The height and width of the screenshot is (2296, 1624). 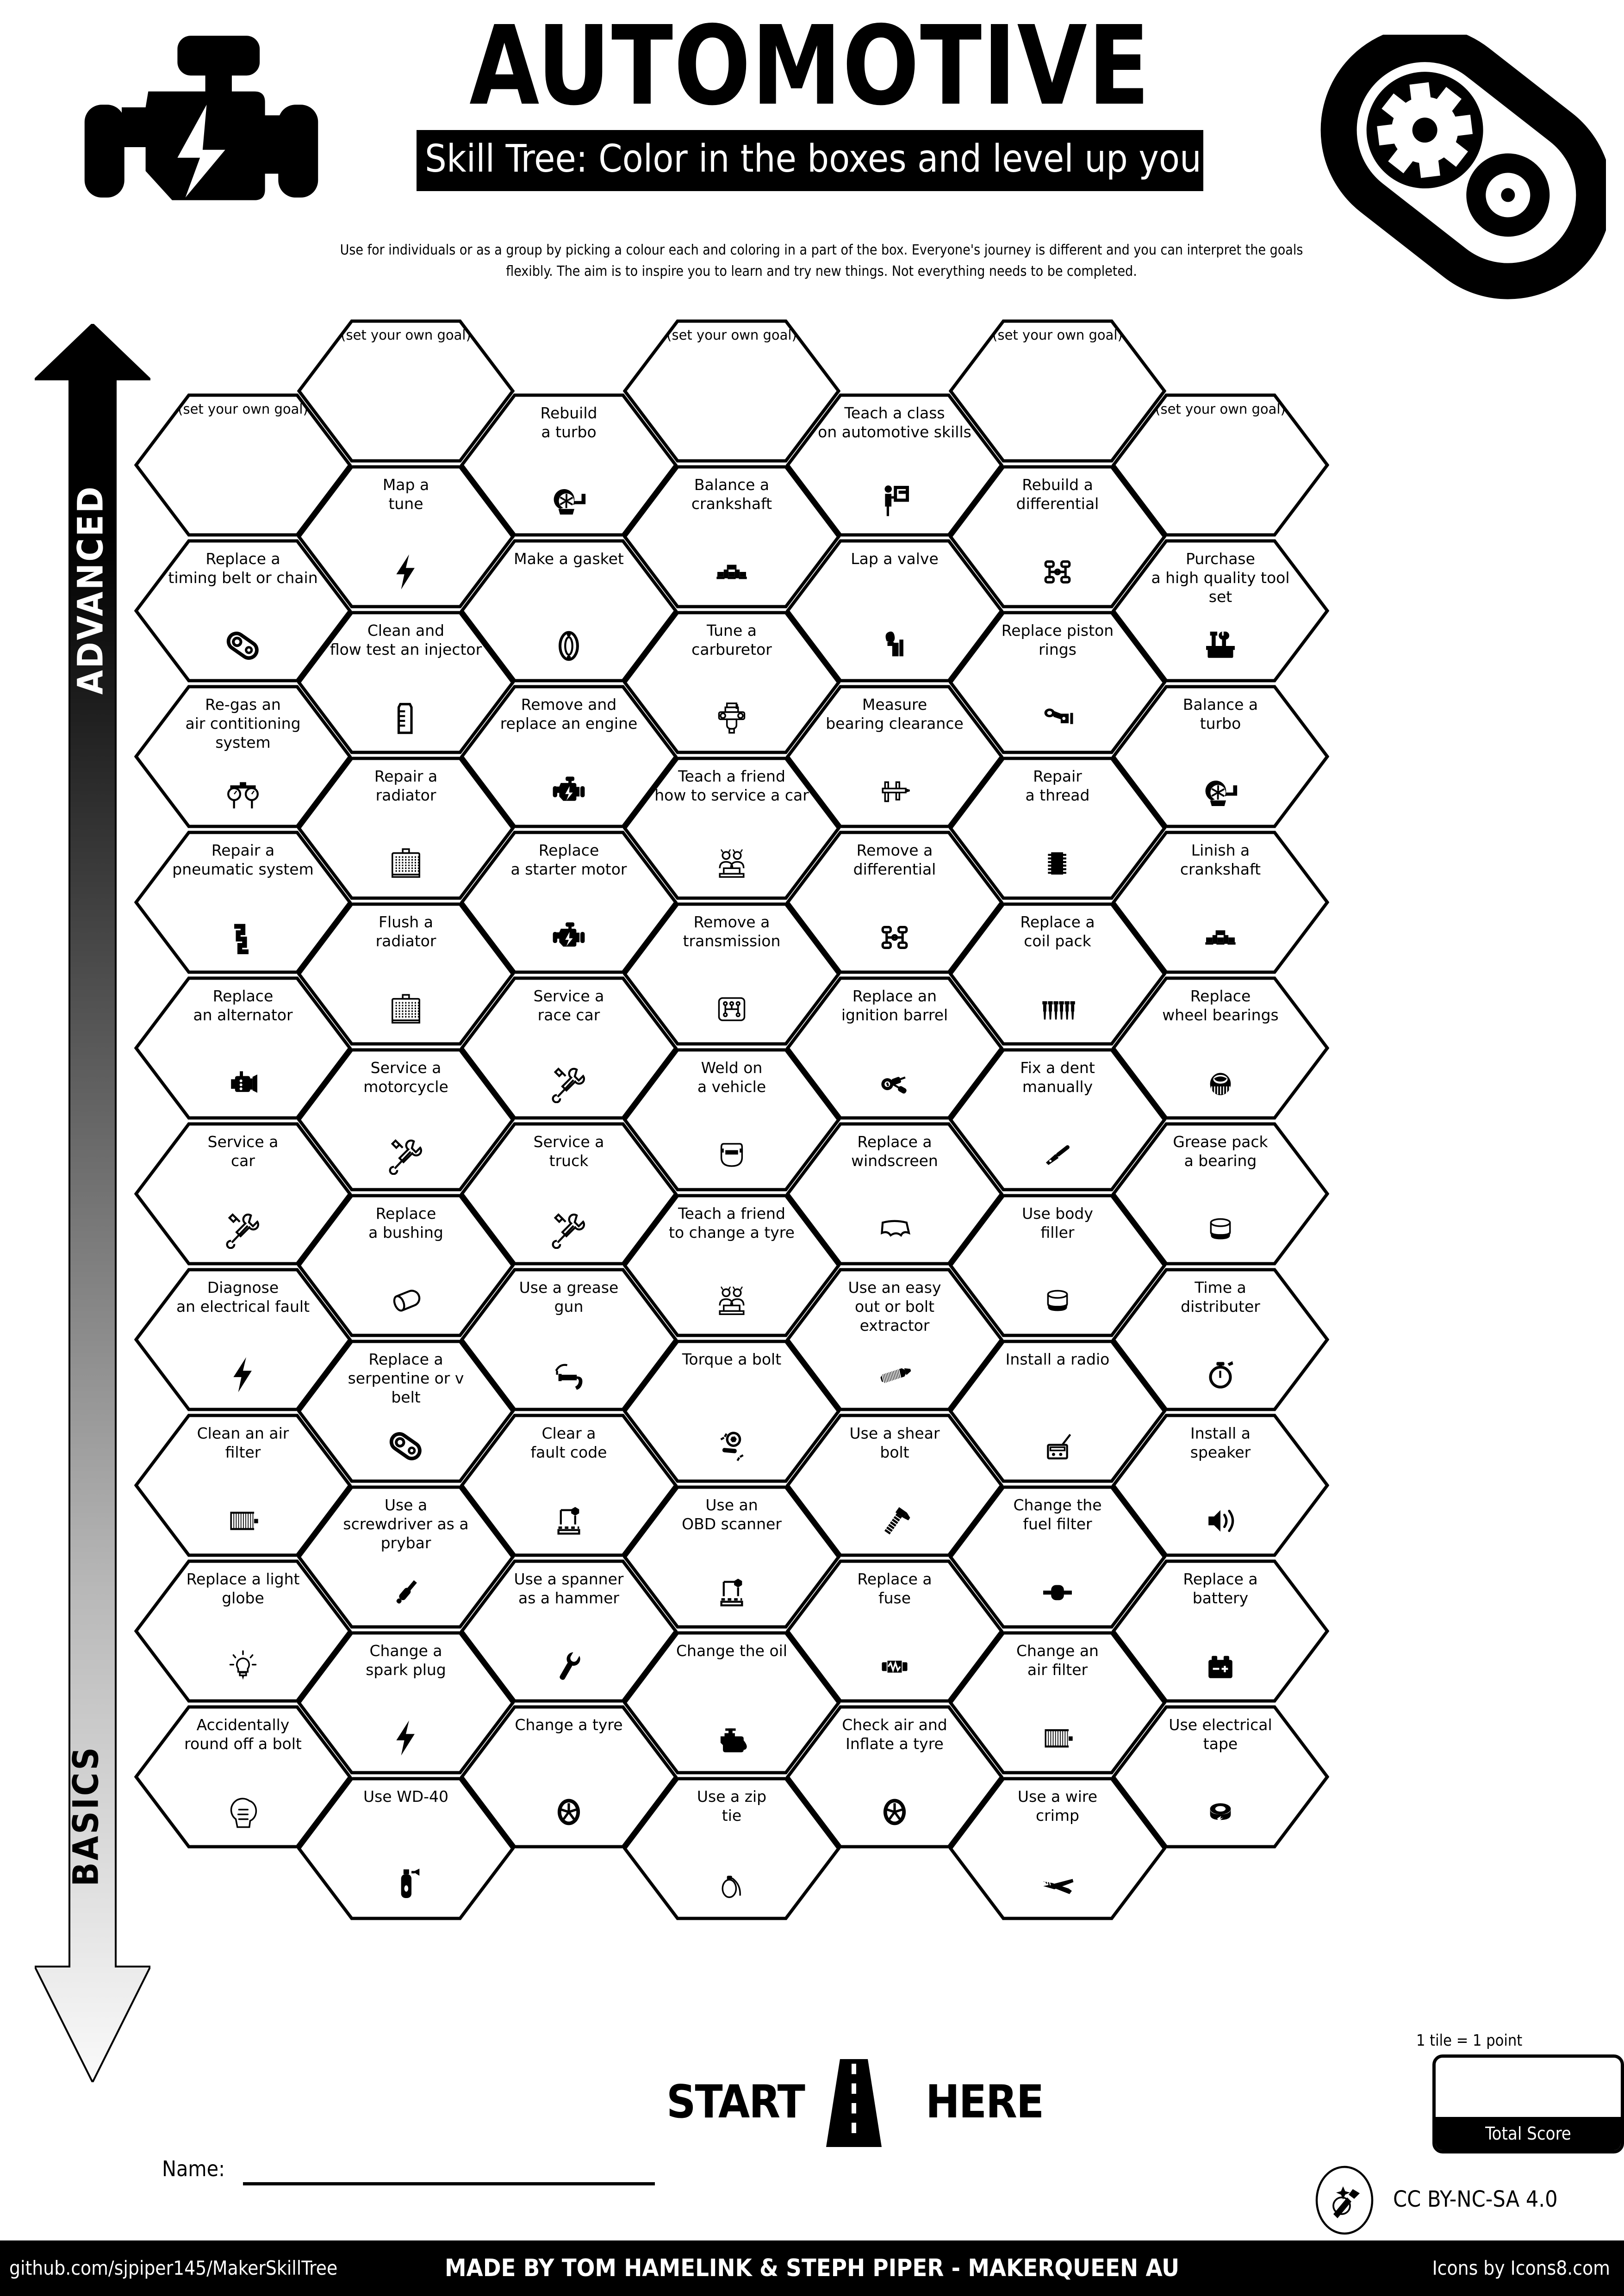 What do you see at coordinates (1220, 757) in the screenshot?
I see `skill-tile: Balance a turbo` at bounding box center [1220, 757].